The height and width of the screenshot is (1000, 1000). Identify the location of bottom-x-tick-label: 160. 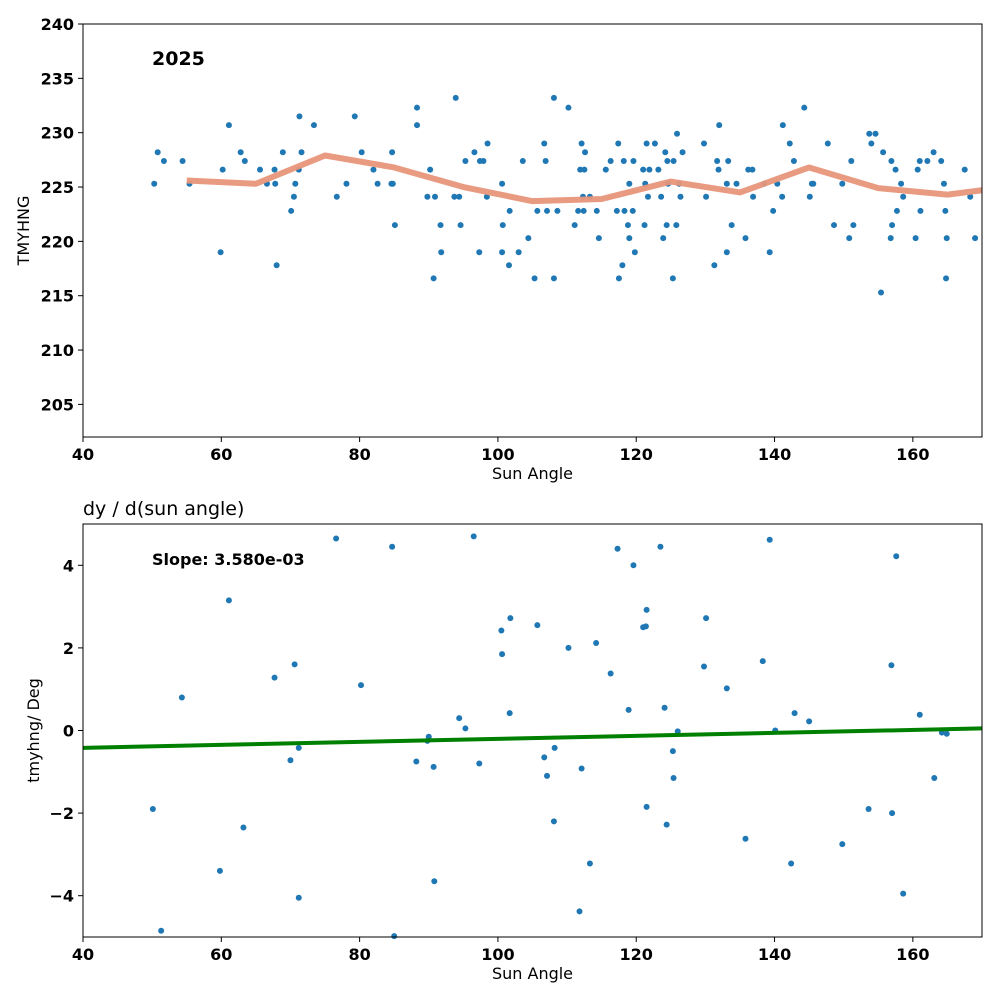
(912, 954).